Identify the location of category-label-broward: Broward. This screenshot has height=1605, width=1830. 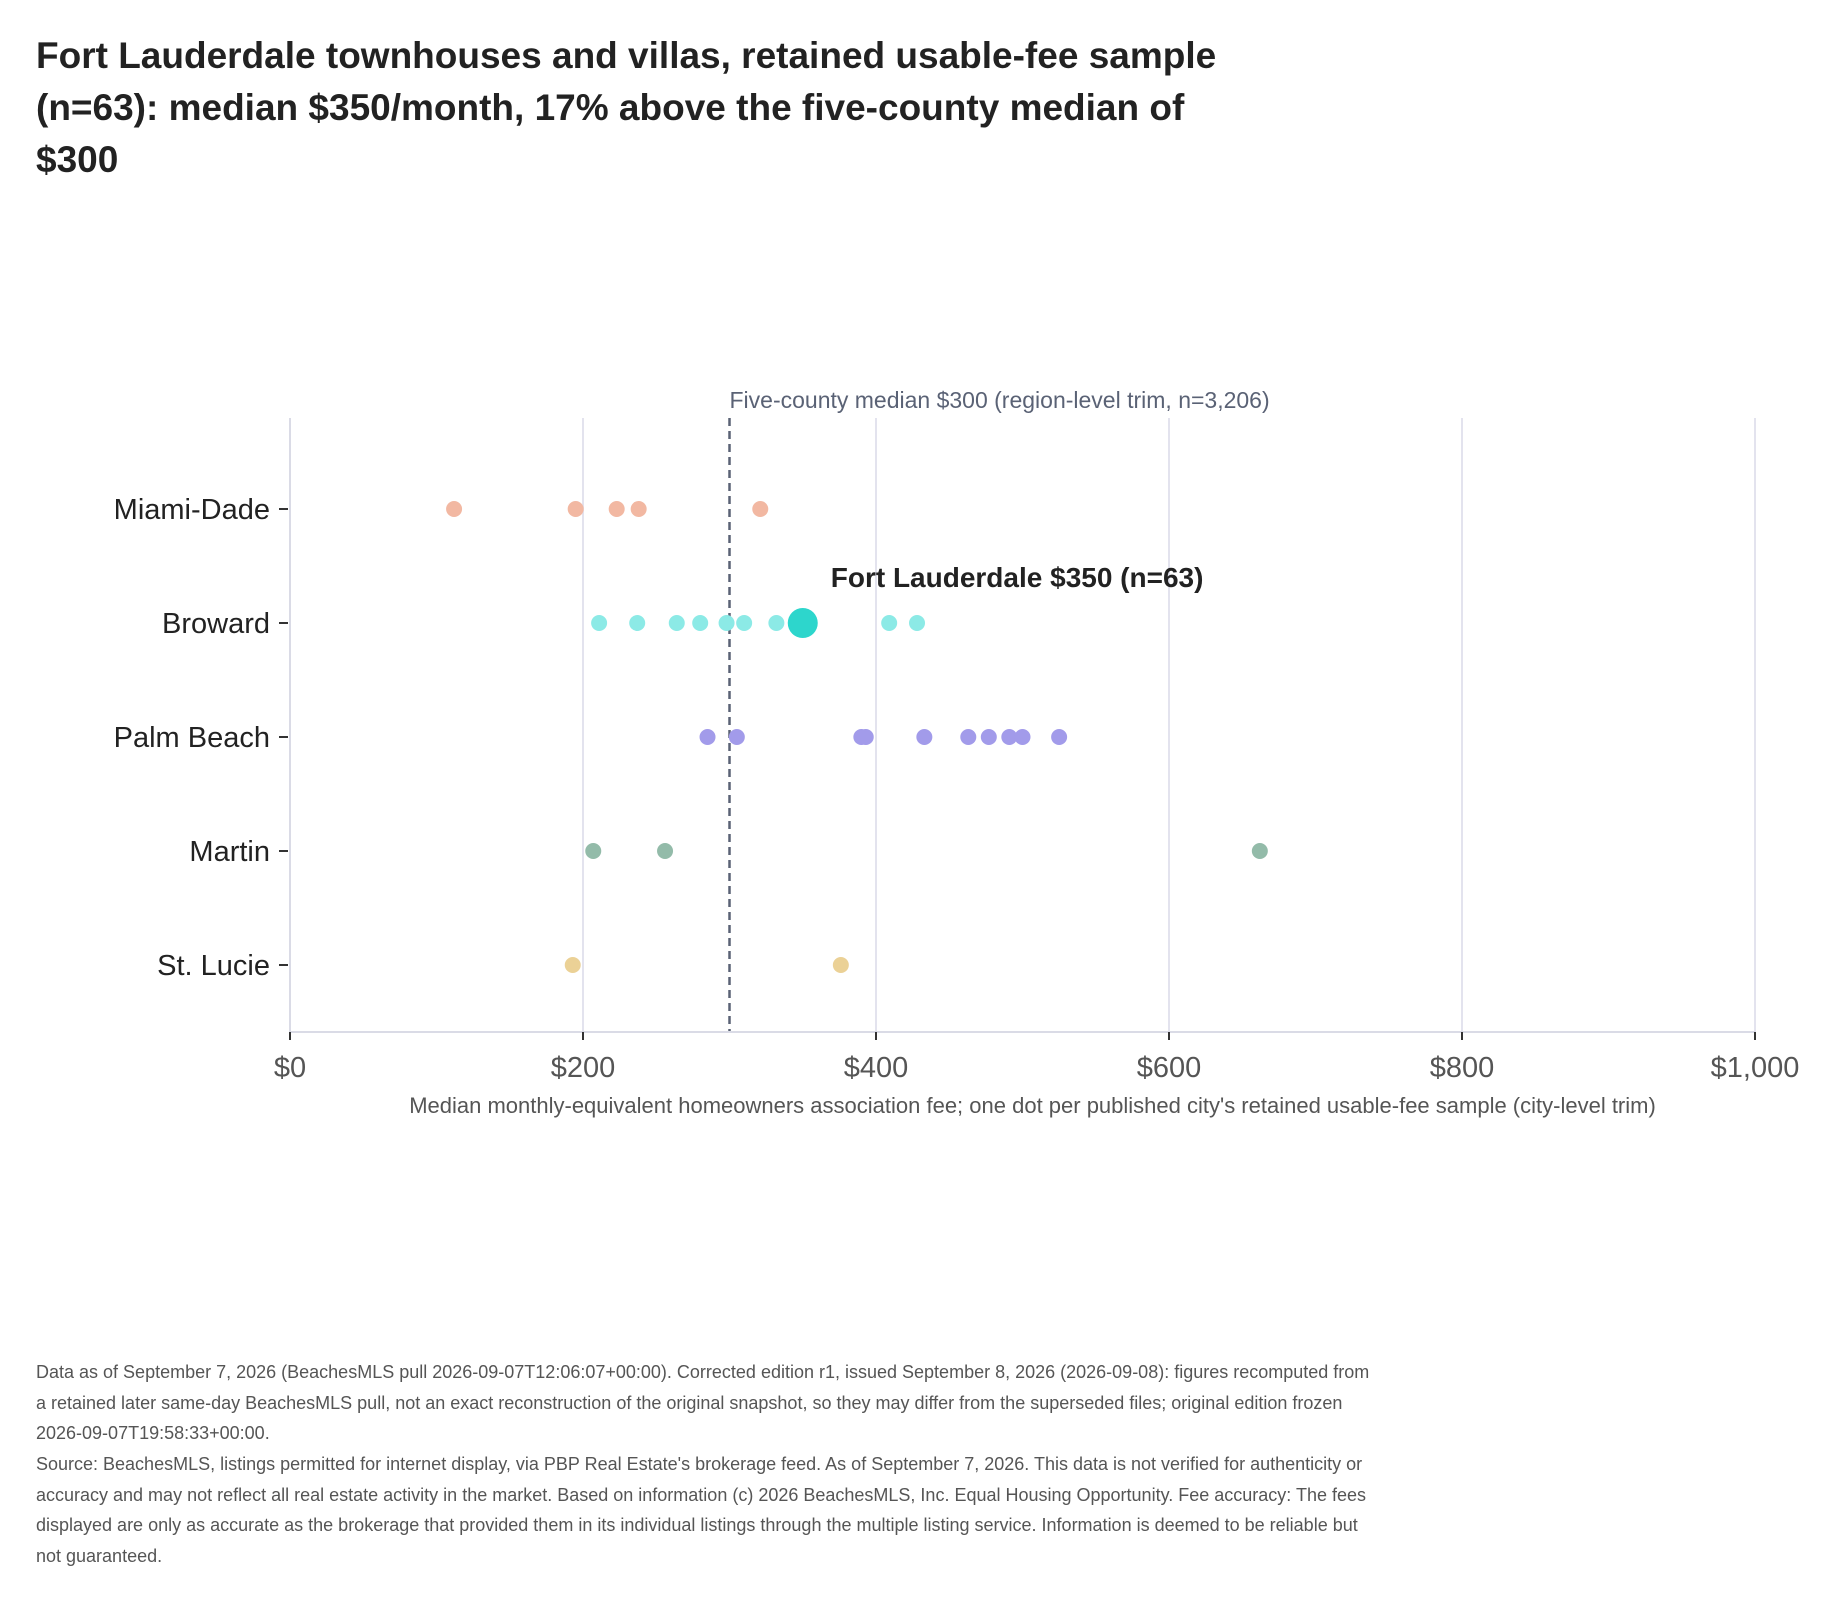
(216, 624).